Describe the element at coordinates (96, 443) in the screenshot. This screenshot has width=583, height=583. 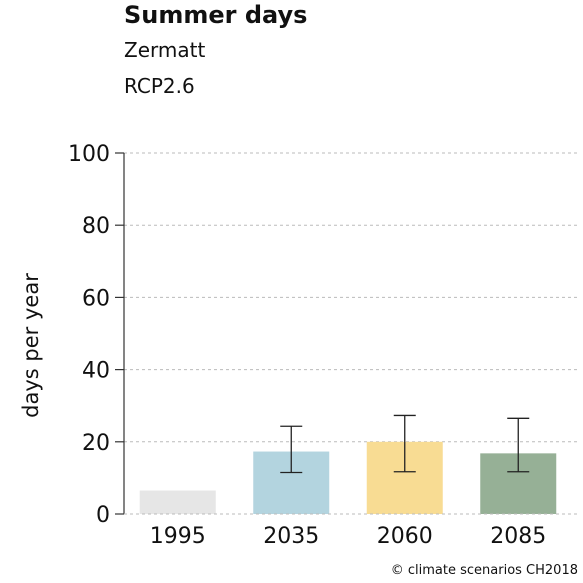
I see `y-tick-label-20: 20` at that location.